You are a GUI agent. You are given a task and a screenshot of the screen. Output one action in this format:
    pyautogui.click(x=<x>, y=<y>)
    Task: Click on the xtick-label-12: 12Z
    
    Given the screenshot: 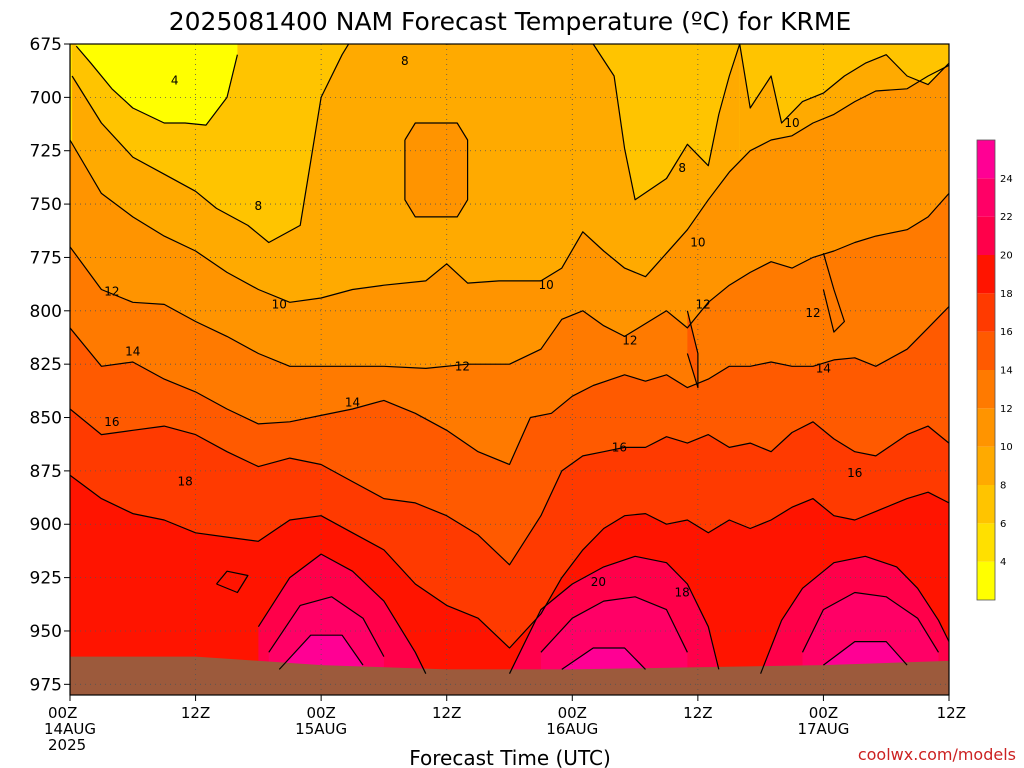 What is the action you would take?
    pyautogui.click(x=195, y=713)
    